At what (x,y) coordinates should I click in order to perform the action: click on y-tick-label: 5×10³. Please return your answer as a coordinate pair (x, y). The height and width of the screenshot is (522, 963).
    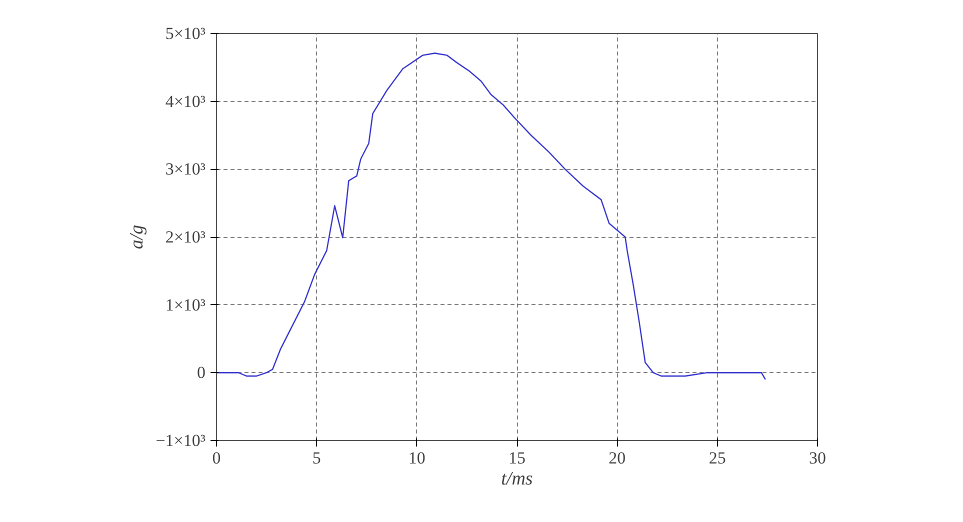
    Looking at the image, I should click on (185, 33).